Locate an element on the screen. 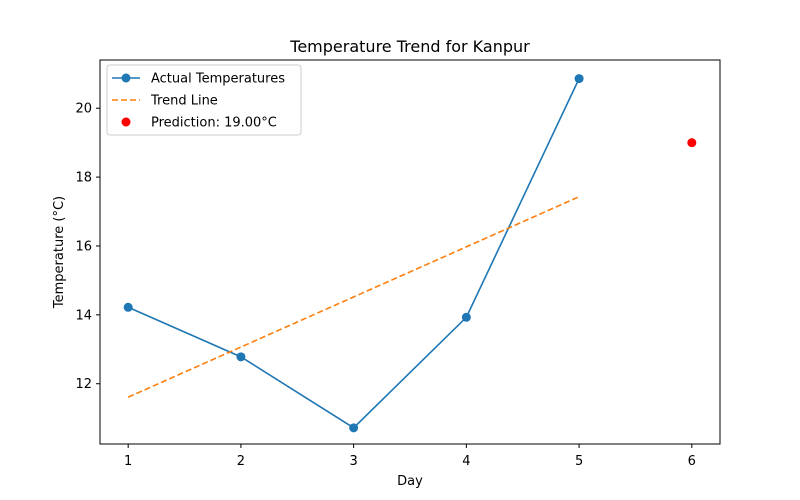 The width and height of the screenshot is (800, 500). x-tick-label: 2 is located at coordinates (241, 461).